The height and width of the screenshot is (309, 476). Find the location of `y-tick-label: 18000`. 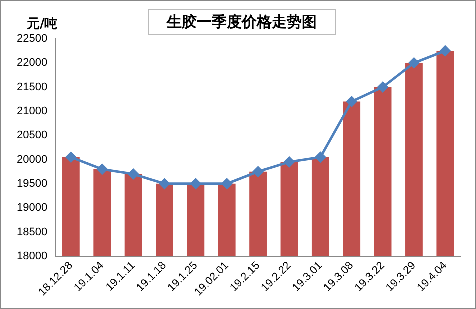

y-tick-label: 18000 is located at coordinates (32, 256).